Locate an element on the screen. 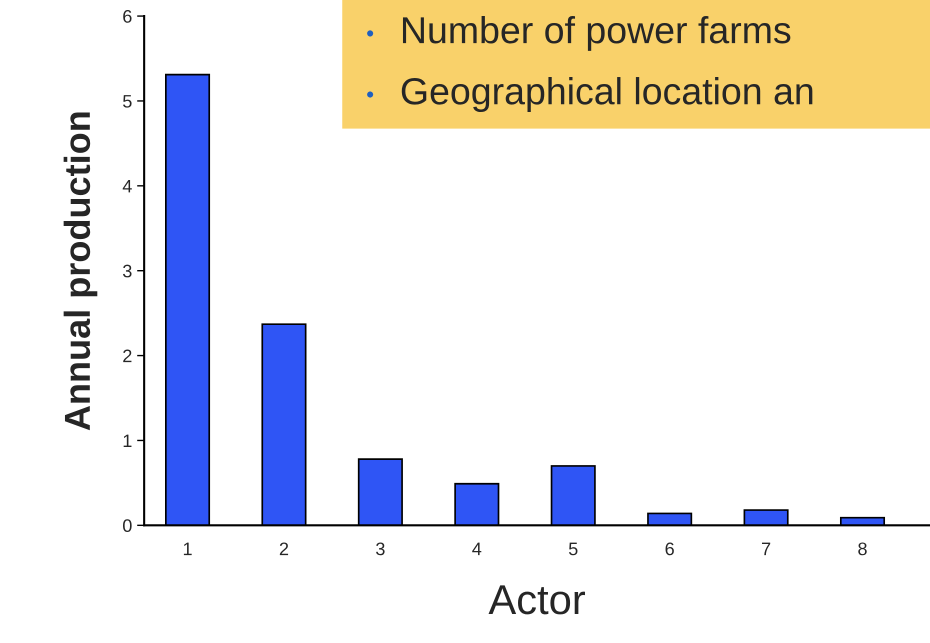 The image size is (930, 643). y-tick-label: 6 is located at coordinates (127, 16).